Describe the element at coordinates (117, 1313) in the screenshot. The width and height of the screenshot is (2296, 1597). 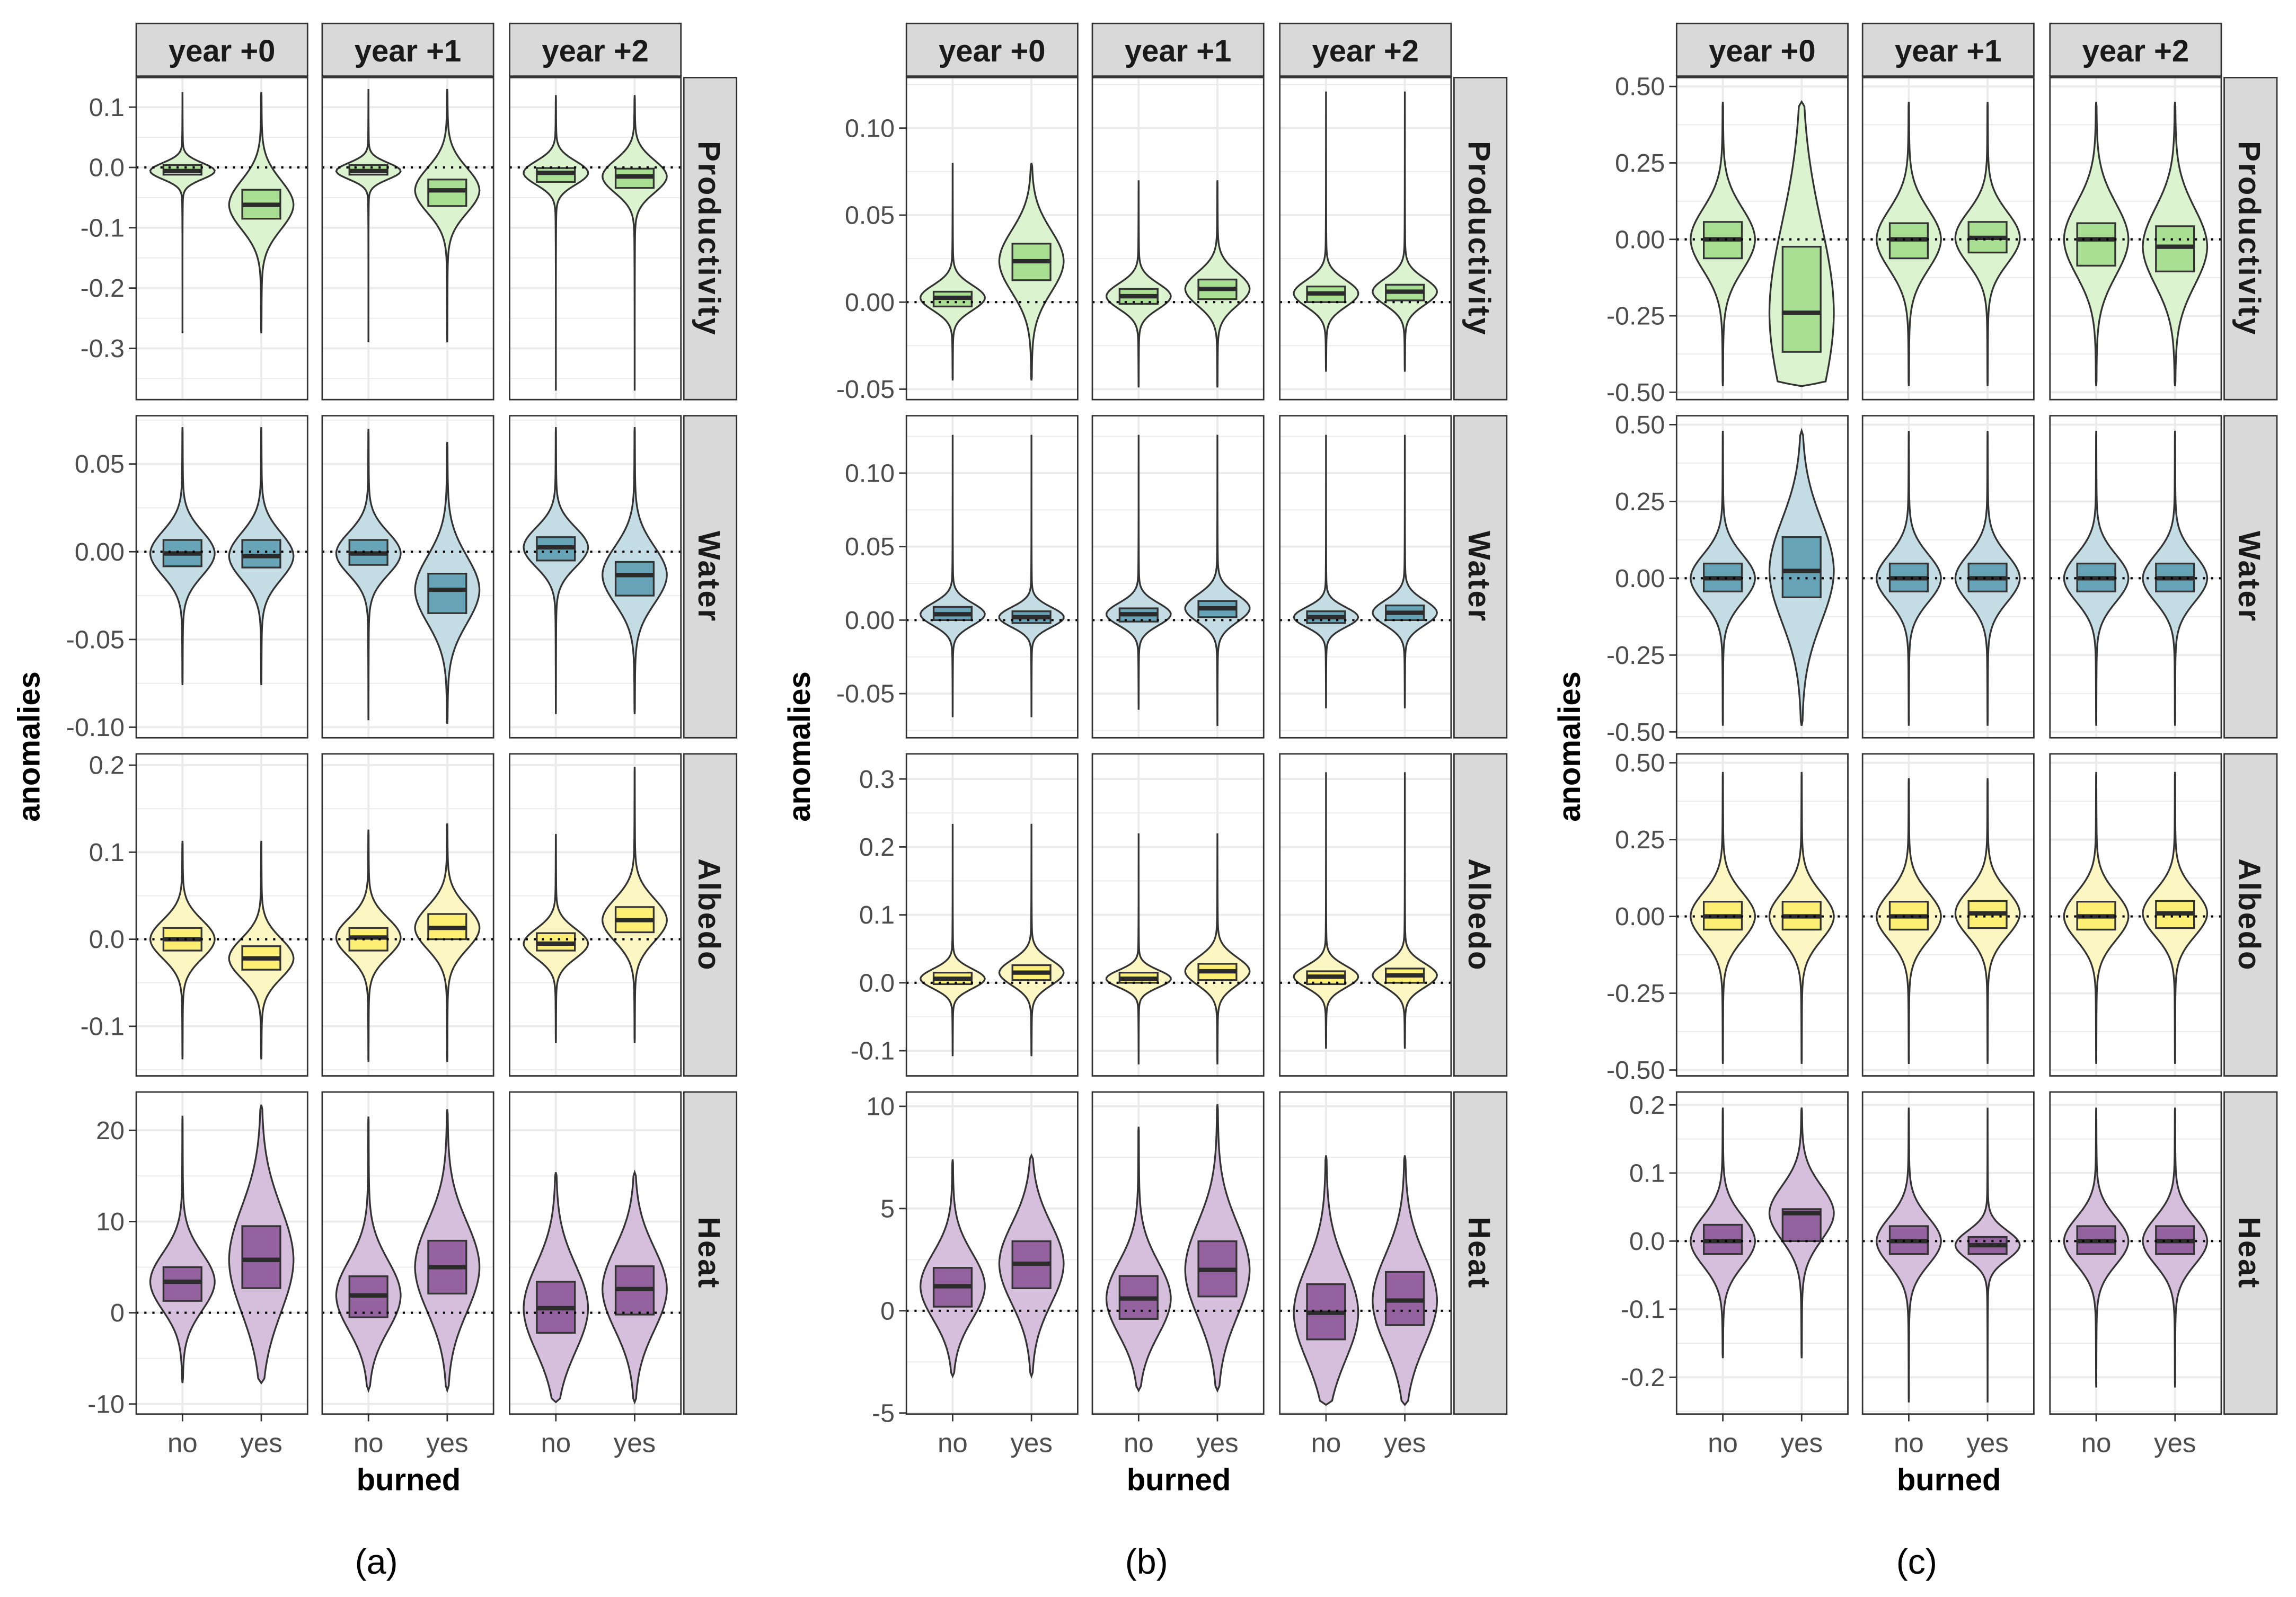
I see `y-tick-label: 0` at that location.